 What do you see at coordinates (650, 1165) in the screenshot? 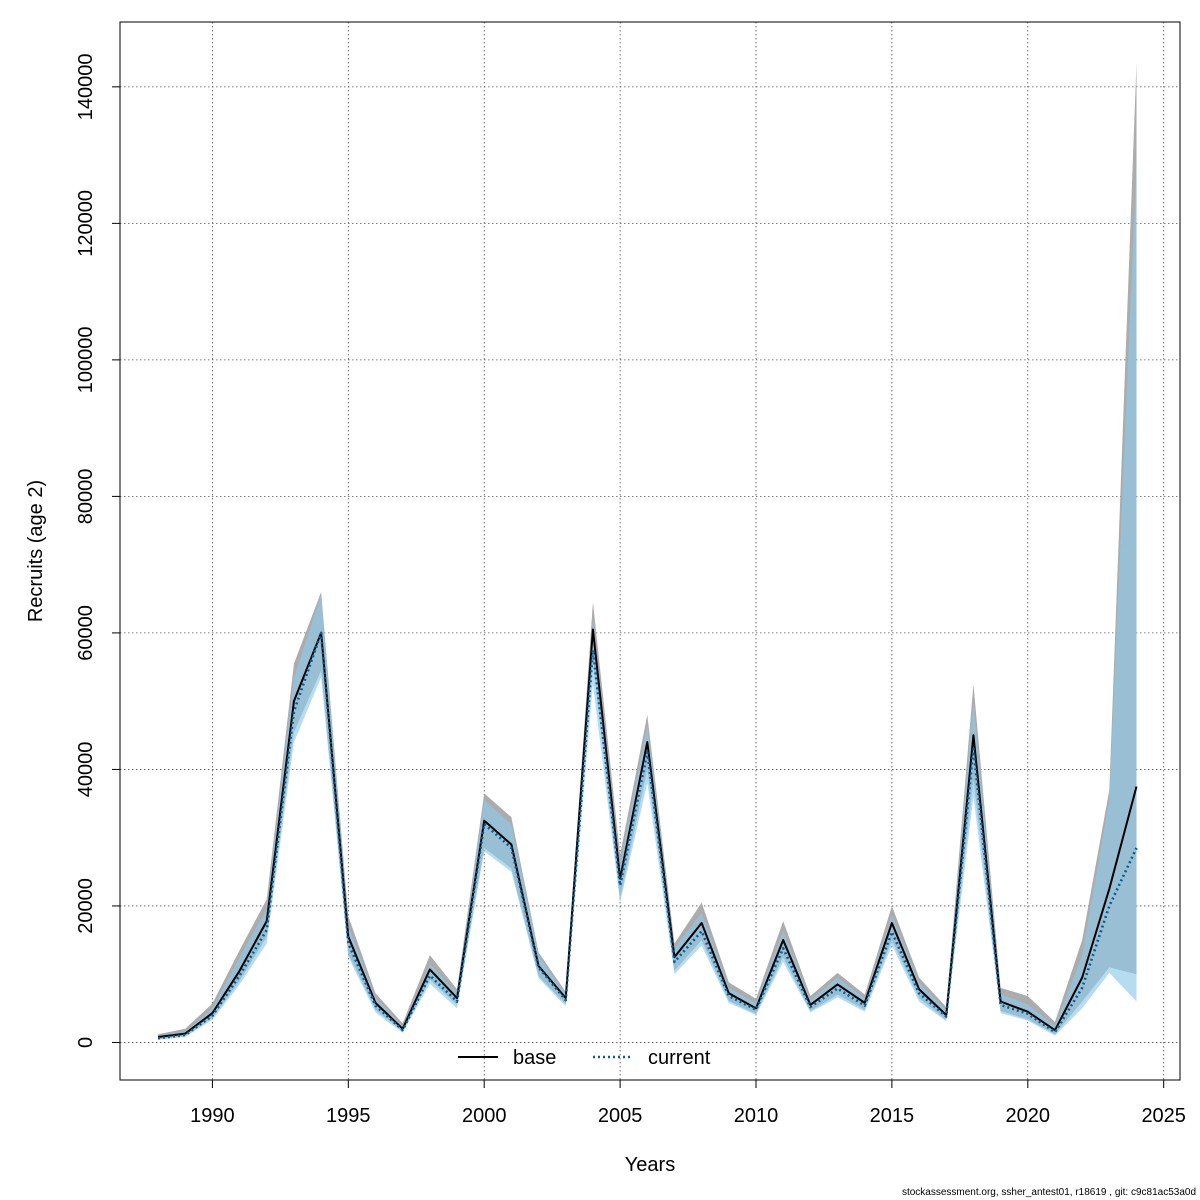
I see `x-axis-label: Years` at bounding box center [650, 1165].